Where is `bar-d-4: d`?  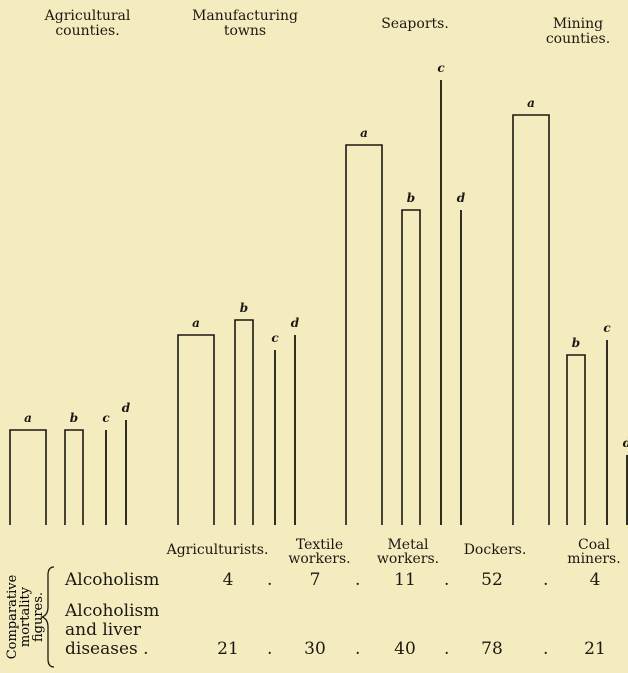
bar-d-4: d is located at coordinates (625, 480).